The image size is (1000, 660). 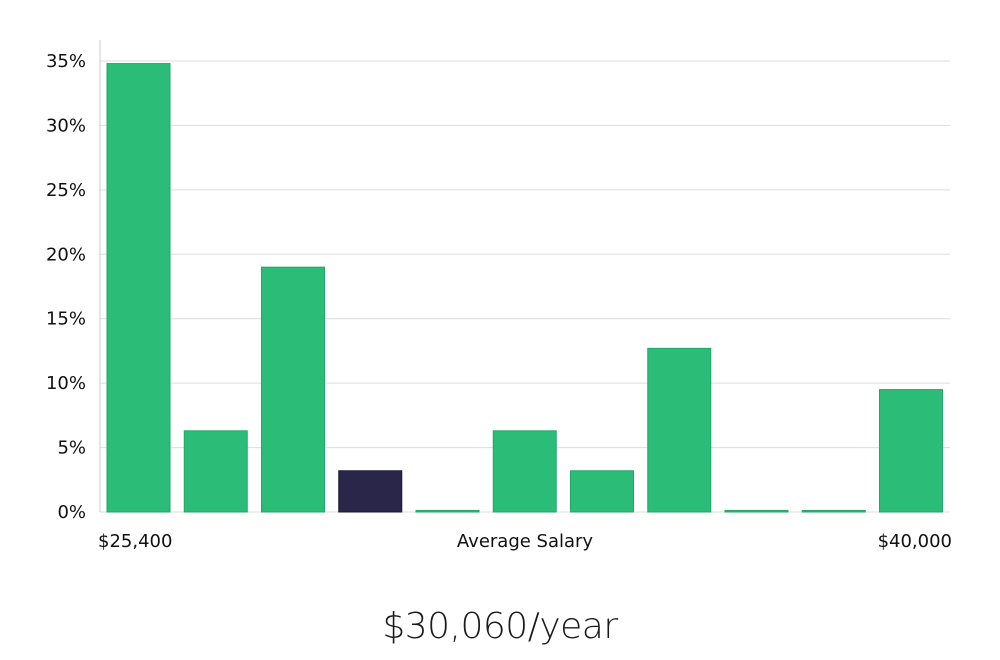 I want to click on y-tick-labels: 0% 5% 10% 15% 20% 25% 30% 35%, so click(x=66, y=287).